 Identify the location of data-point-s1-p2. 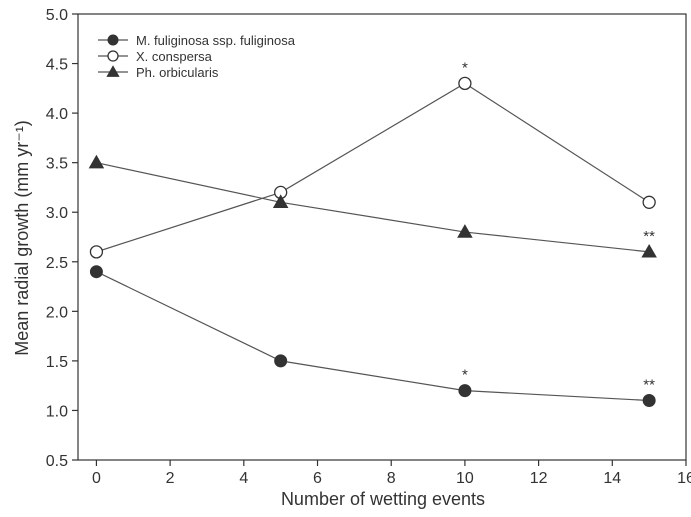
(465, 83).